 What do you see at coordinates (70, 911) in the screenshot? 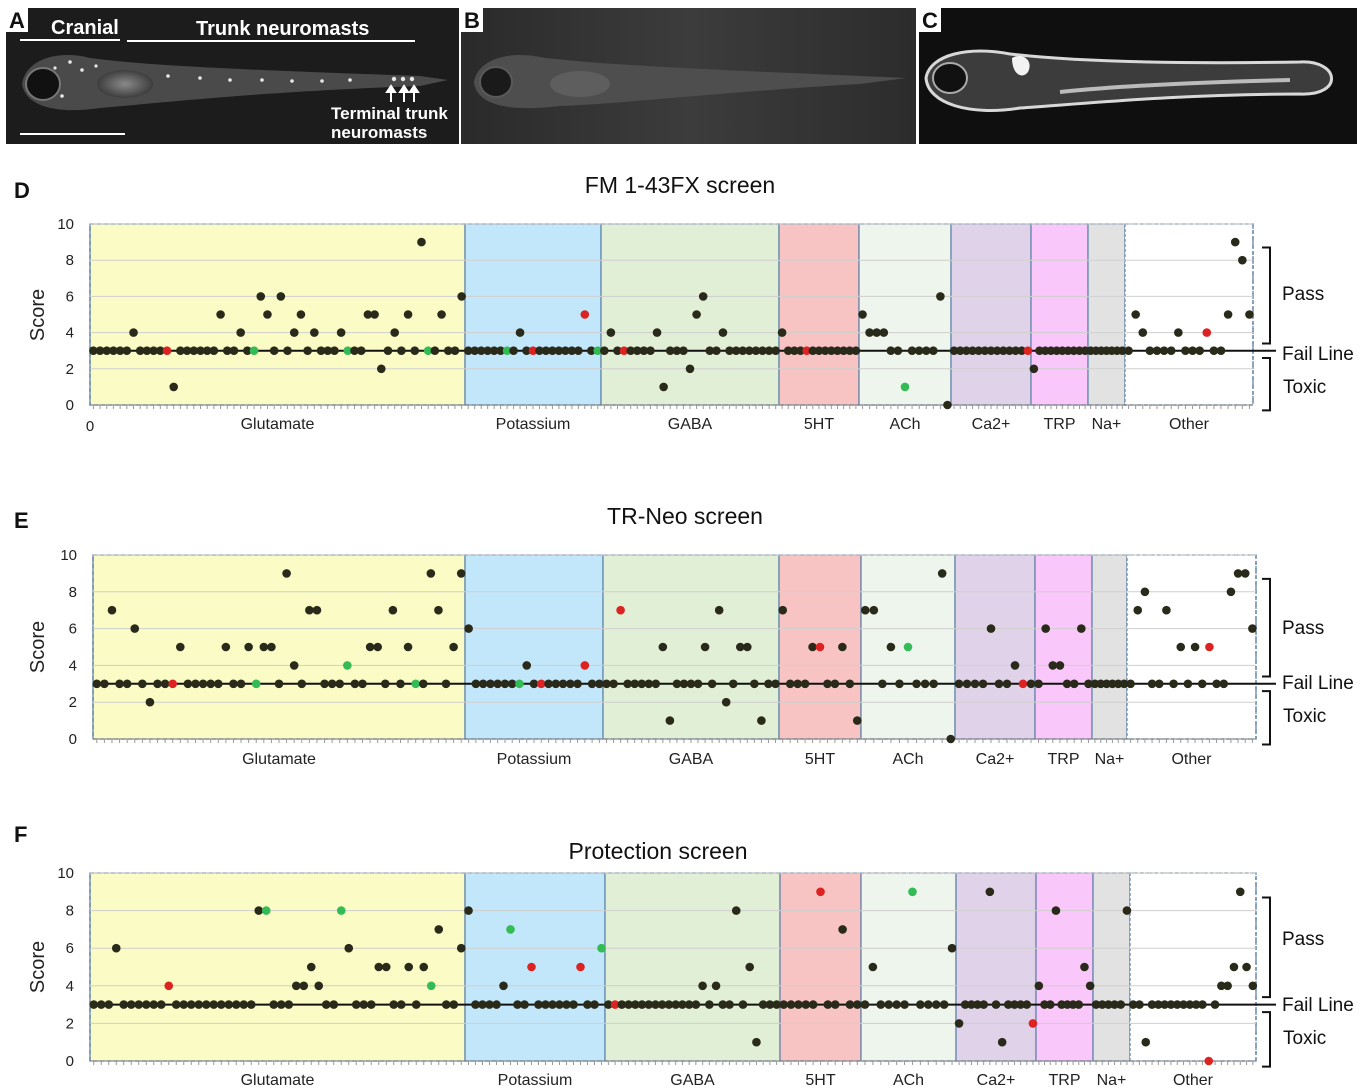
I see `y-tick-label: 8` at bounding box center [70, 911].